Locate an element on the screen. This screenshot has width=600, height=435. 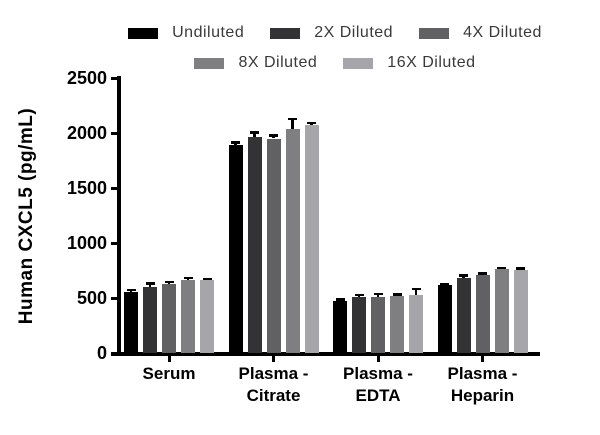
y-tick-label: 1500 is located at coordinates (86, 188).